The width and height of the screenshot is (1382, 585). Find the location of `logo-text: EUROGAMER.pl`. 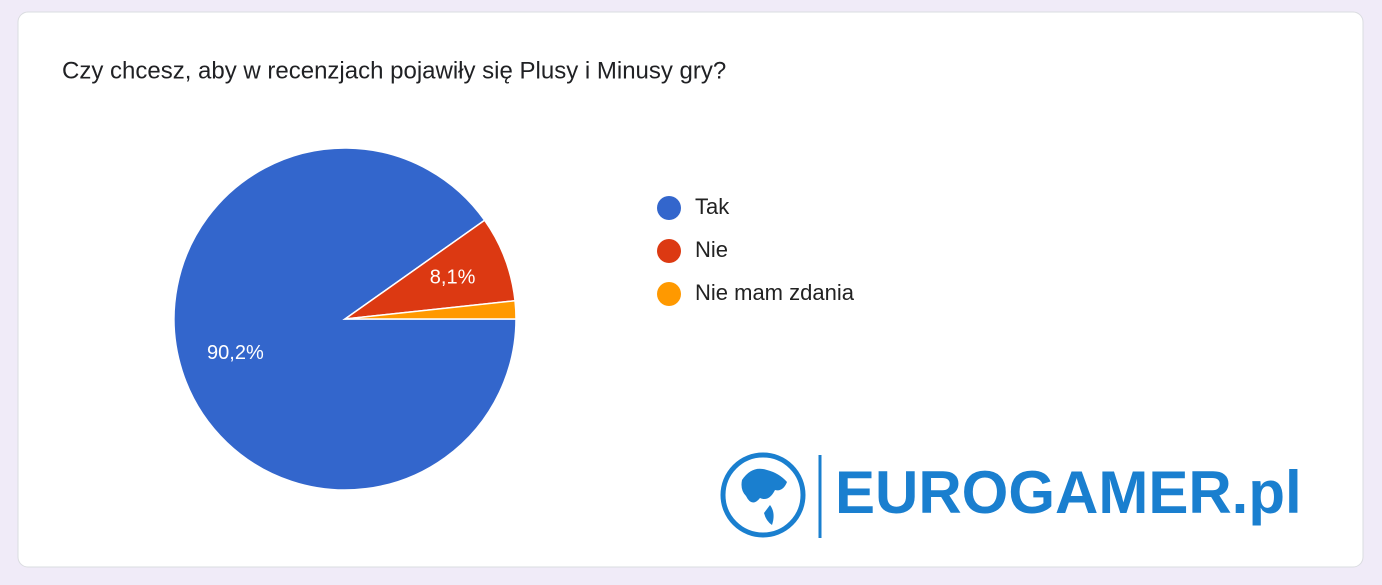

logo-text: EUROGAMER.pl is located at coordinates (1068, 492).